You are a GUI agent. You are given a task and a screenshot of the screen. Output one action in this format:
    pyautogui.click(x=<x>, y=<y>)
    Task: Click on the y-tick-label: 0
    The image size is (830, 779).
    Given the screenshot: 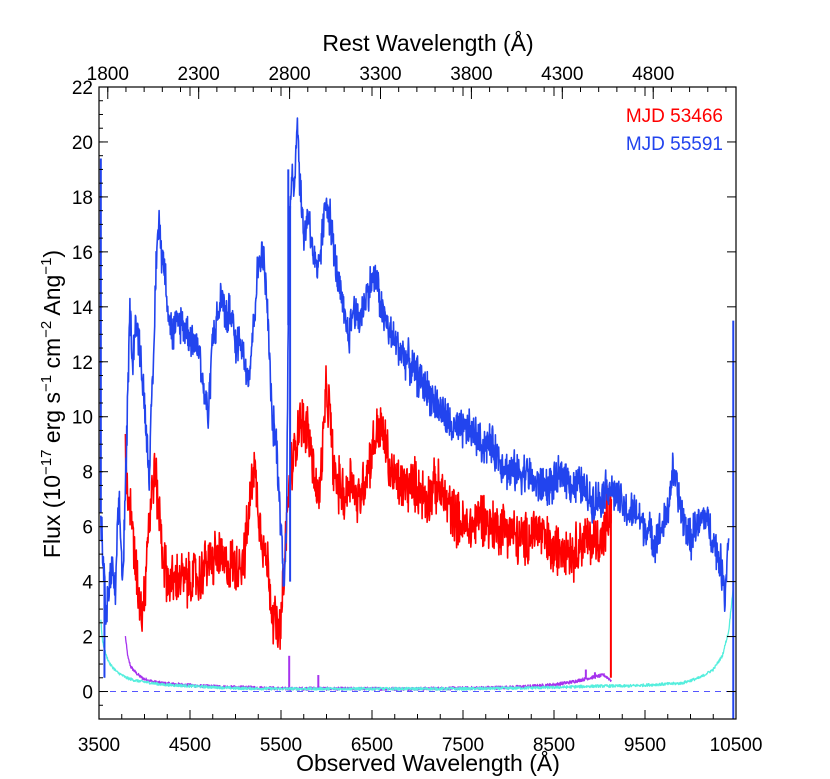 What is the action you would take?
    pyautogui.click(x=87, y=693)
    